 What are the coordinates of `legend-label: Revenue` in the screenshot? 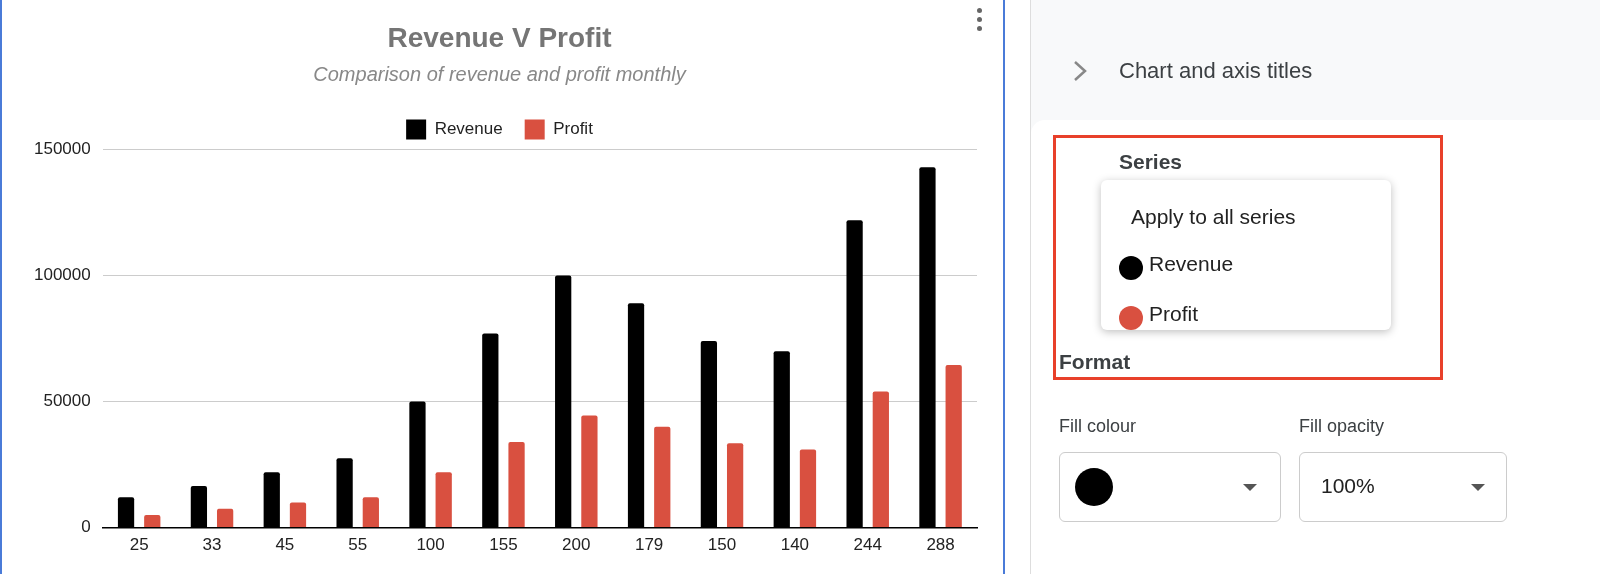 It's located at (468, 129).